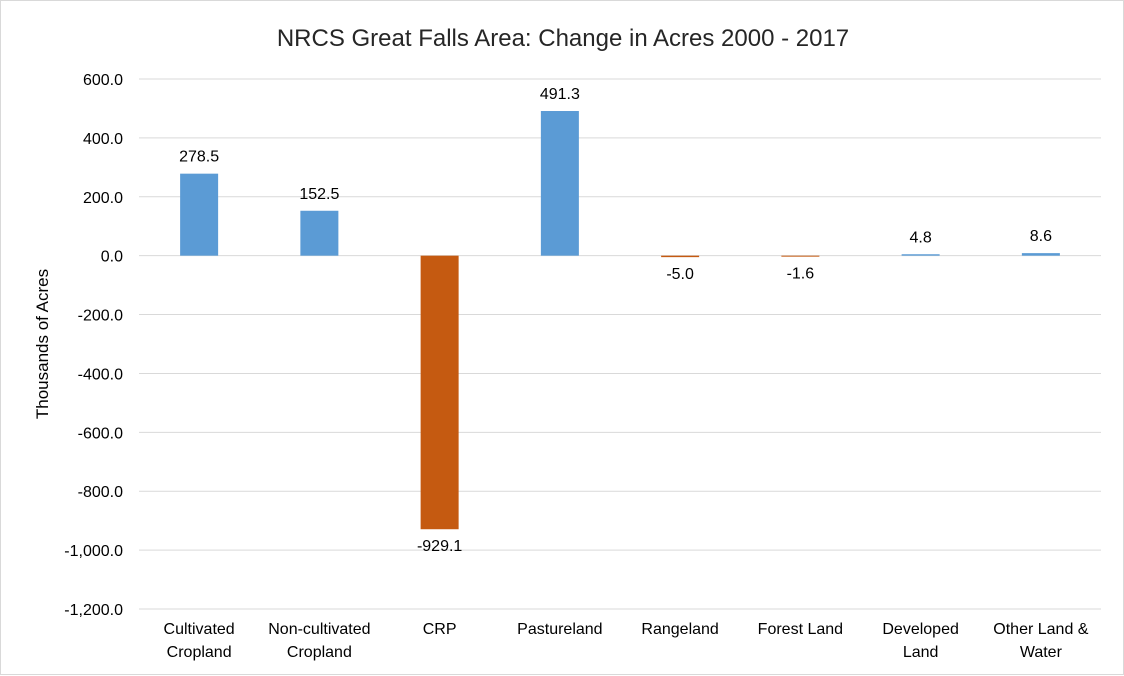 Image resolution: width=1124 pixels, height=676 pixels. I want to click on y-tick-label: 200.0, so click(103, 198).